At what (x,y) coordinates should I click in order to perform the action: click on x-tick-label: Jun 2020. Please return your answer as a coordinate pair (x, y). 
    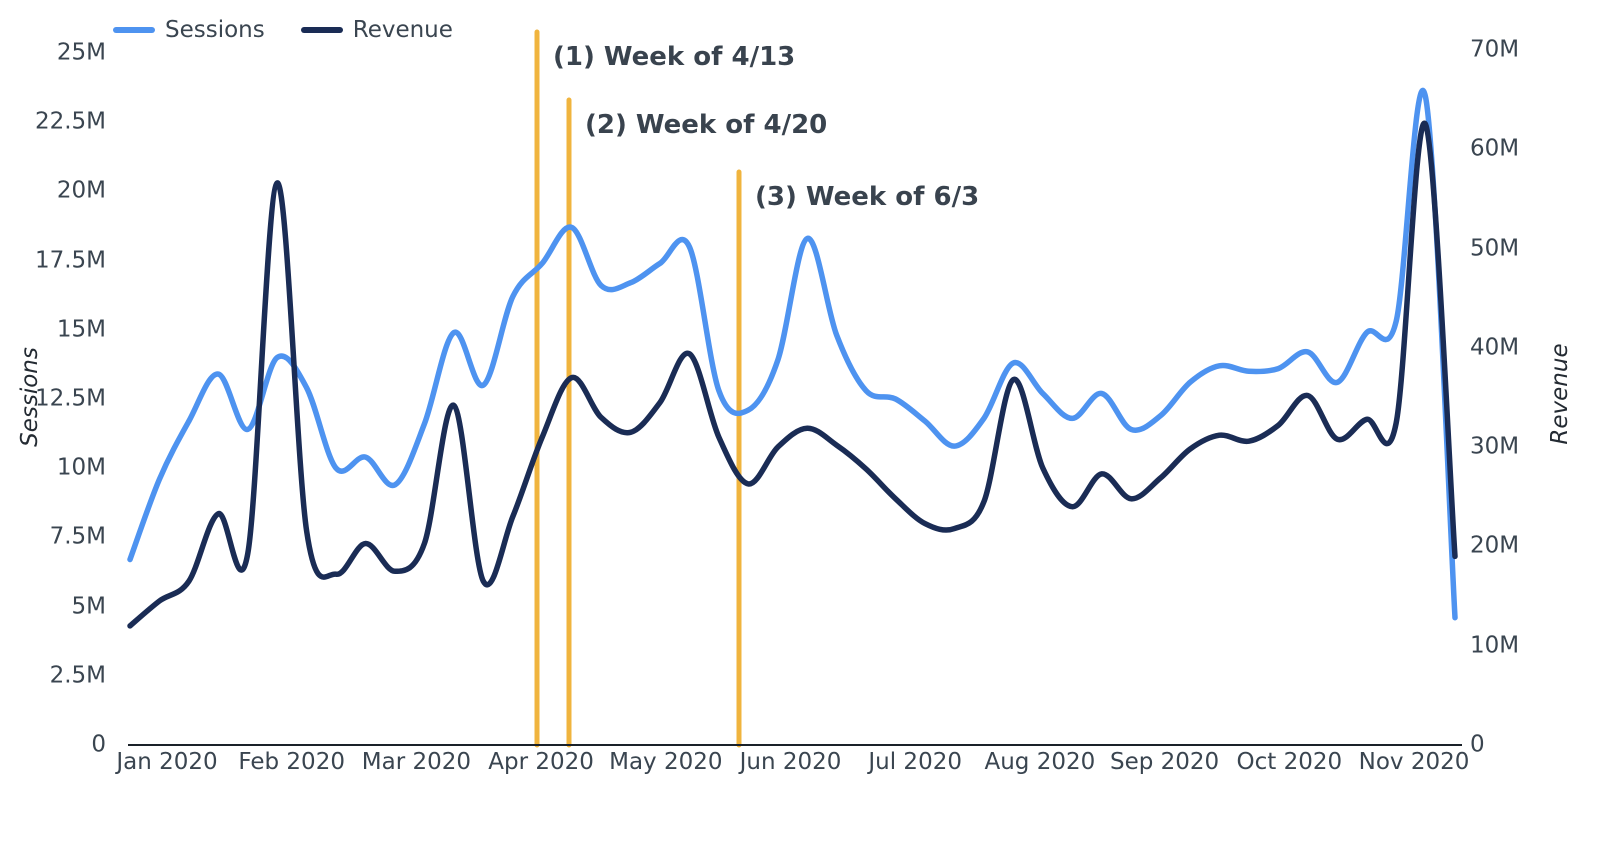
    Looking at the image, I should click on (790, 762).